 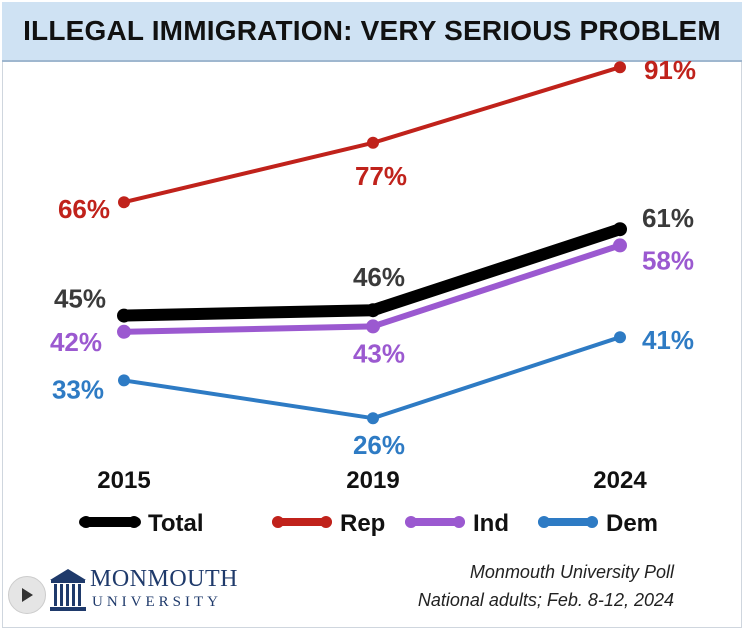 I want to click on point-rep-2024, so click(x=620, y=67).